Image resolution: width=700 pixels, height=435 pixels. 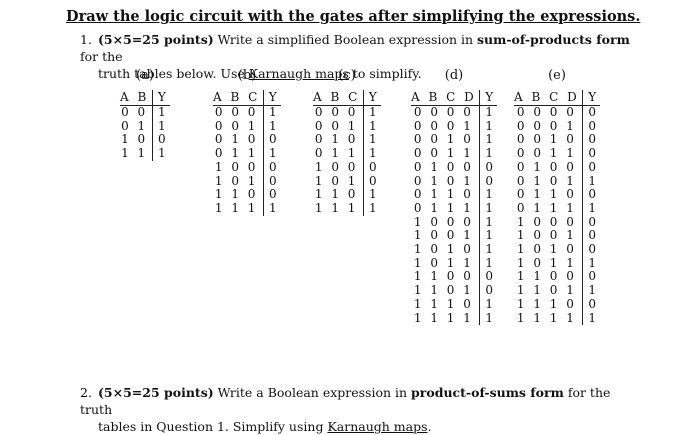 I want to click on emphasis-text: product-of-sums form, so click(x=487, y=392).